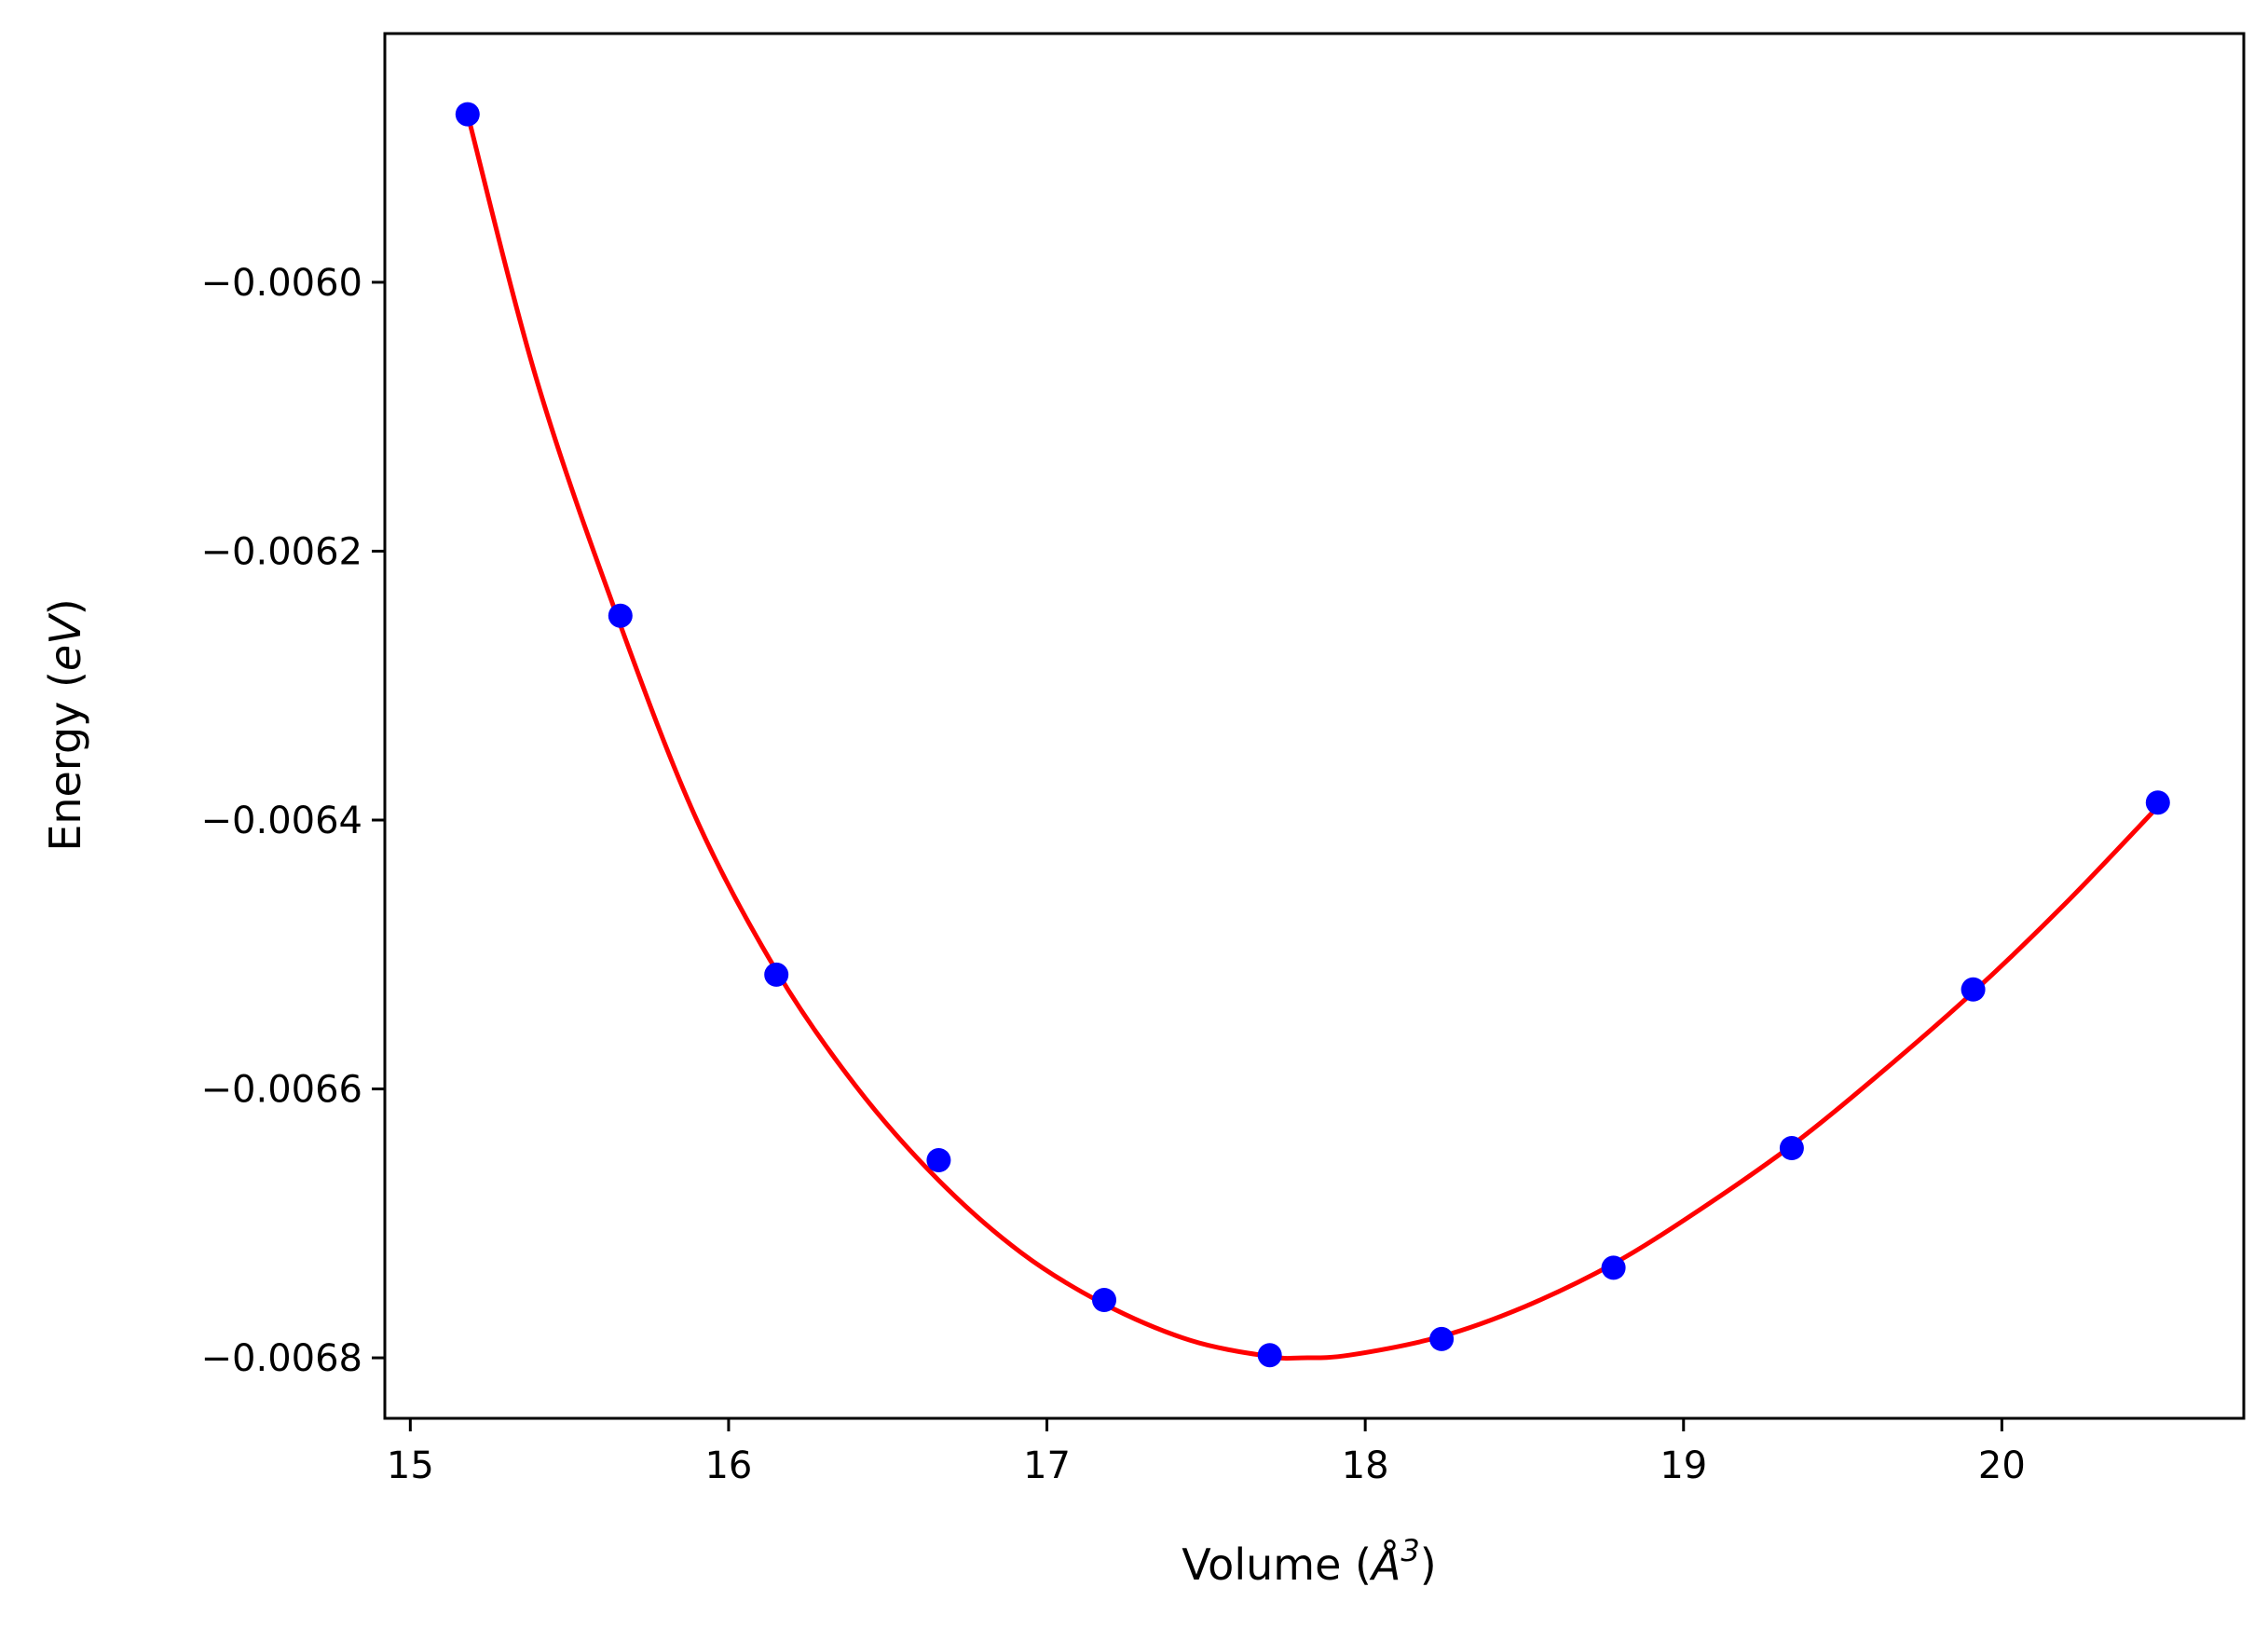 The height and width of the screenshot is (1628, 2268). I want to click on y-axis-label-suffix: ), so click(65, 607).